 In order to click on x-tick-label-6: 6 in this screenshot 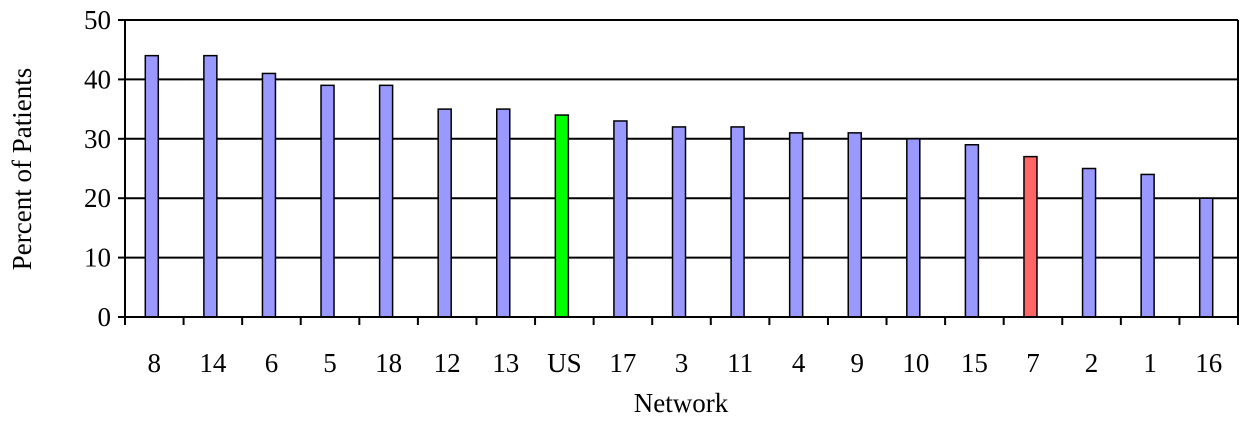, I will do `click(272, 363)`.